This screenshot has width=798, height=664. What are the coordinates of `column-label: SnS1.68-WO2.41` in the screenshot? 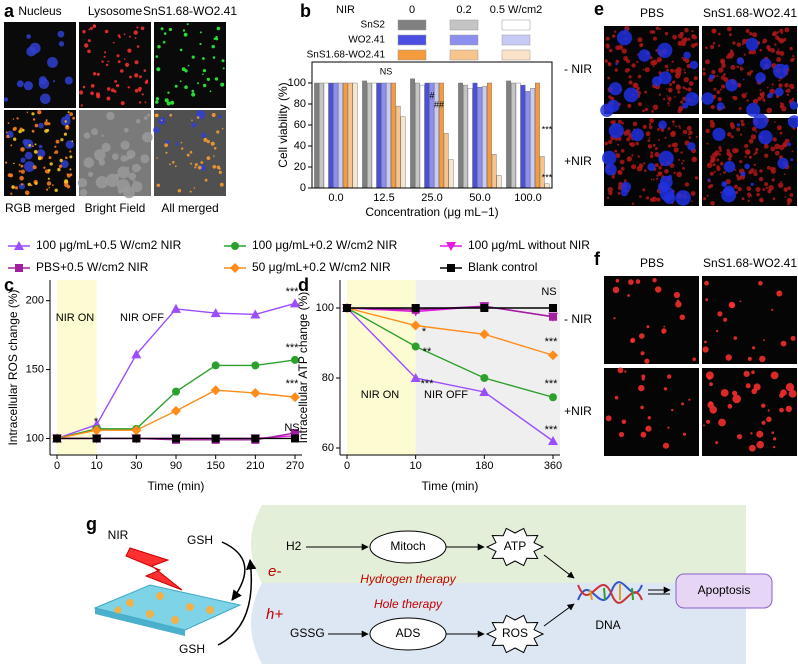 It's located at (750, 13).